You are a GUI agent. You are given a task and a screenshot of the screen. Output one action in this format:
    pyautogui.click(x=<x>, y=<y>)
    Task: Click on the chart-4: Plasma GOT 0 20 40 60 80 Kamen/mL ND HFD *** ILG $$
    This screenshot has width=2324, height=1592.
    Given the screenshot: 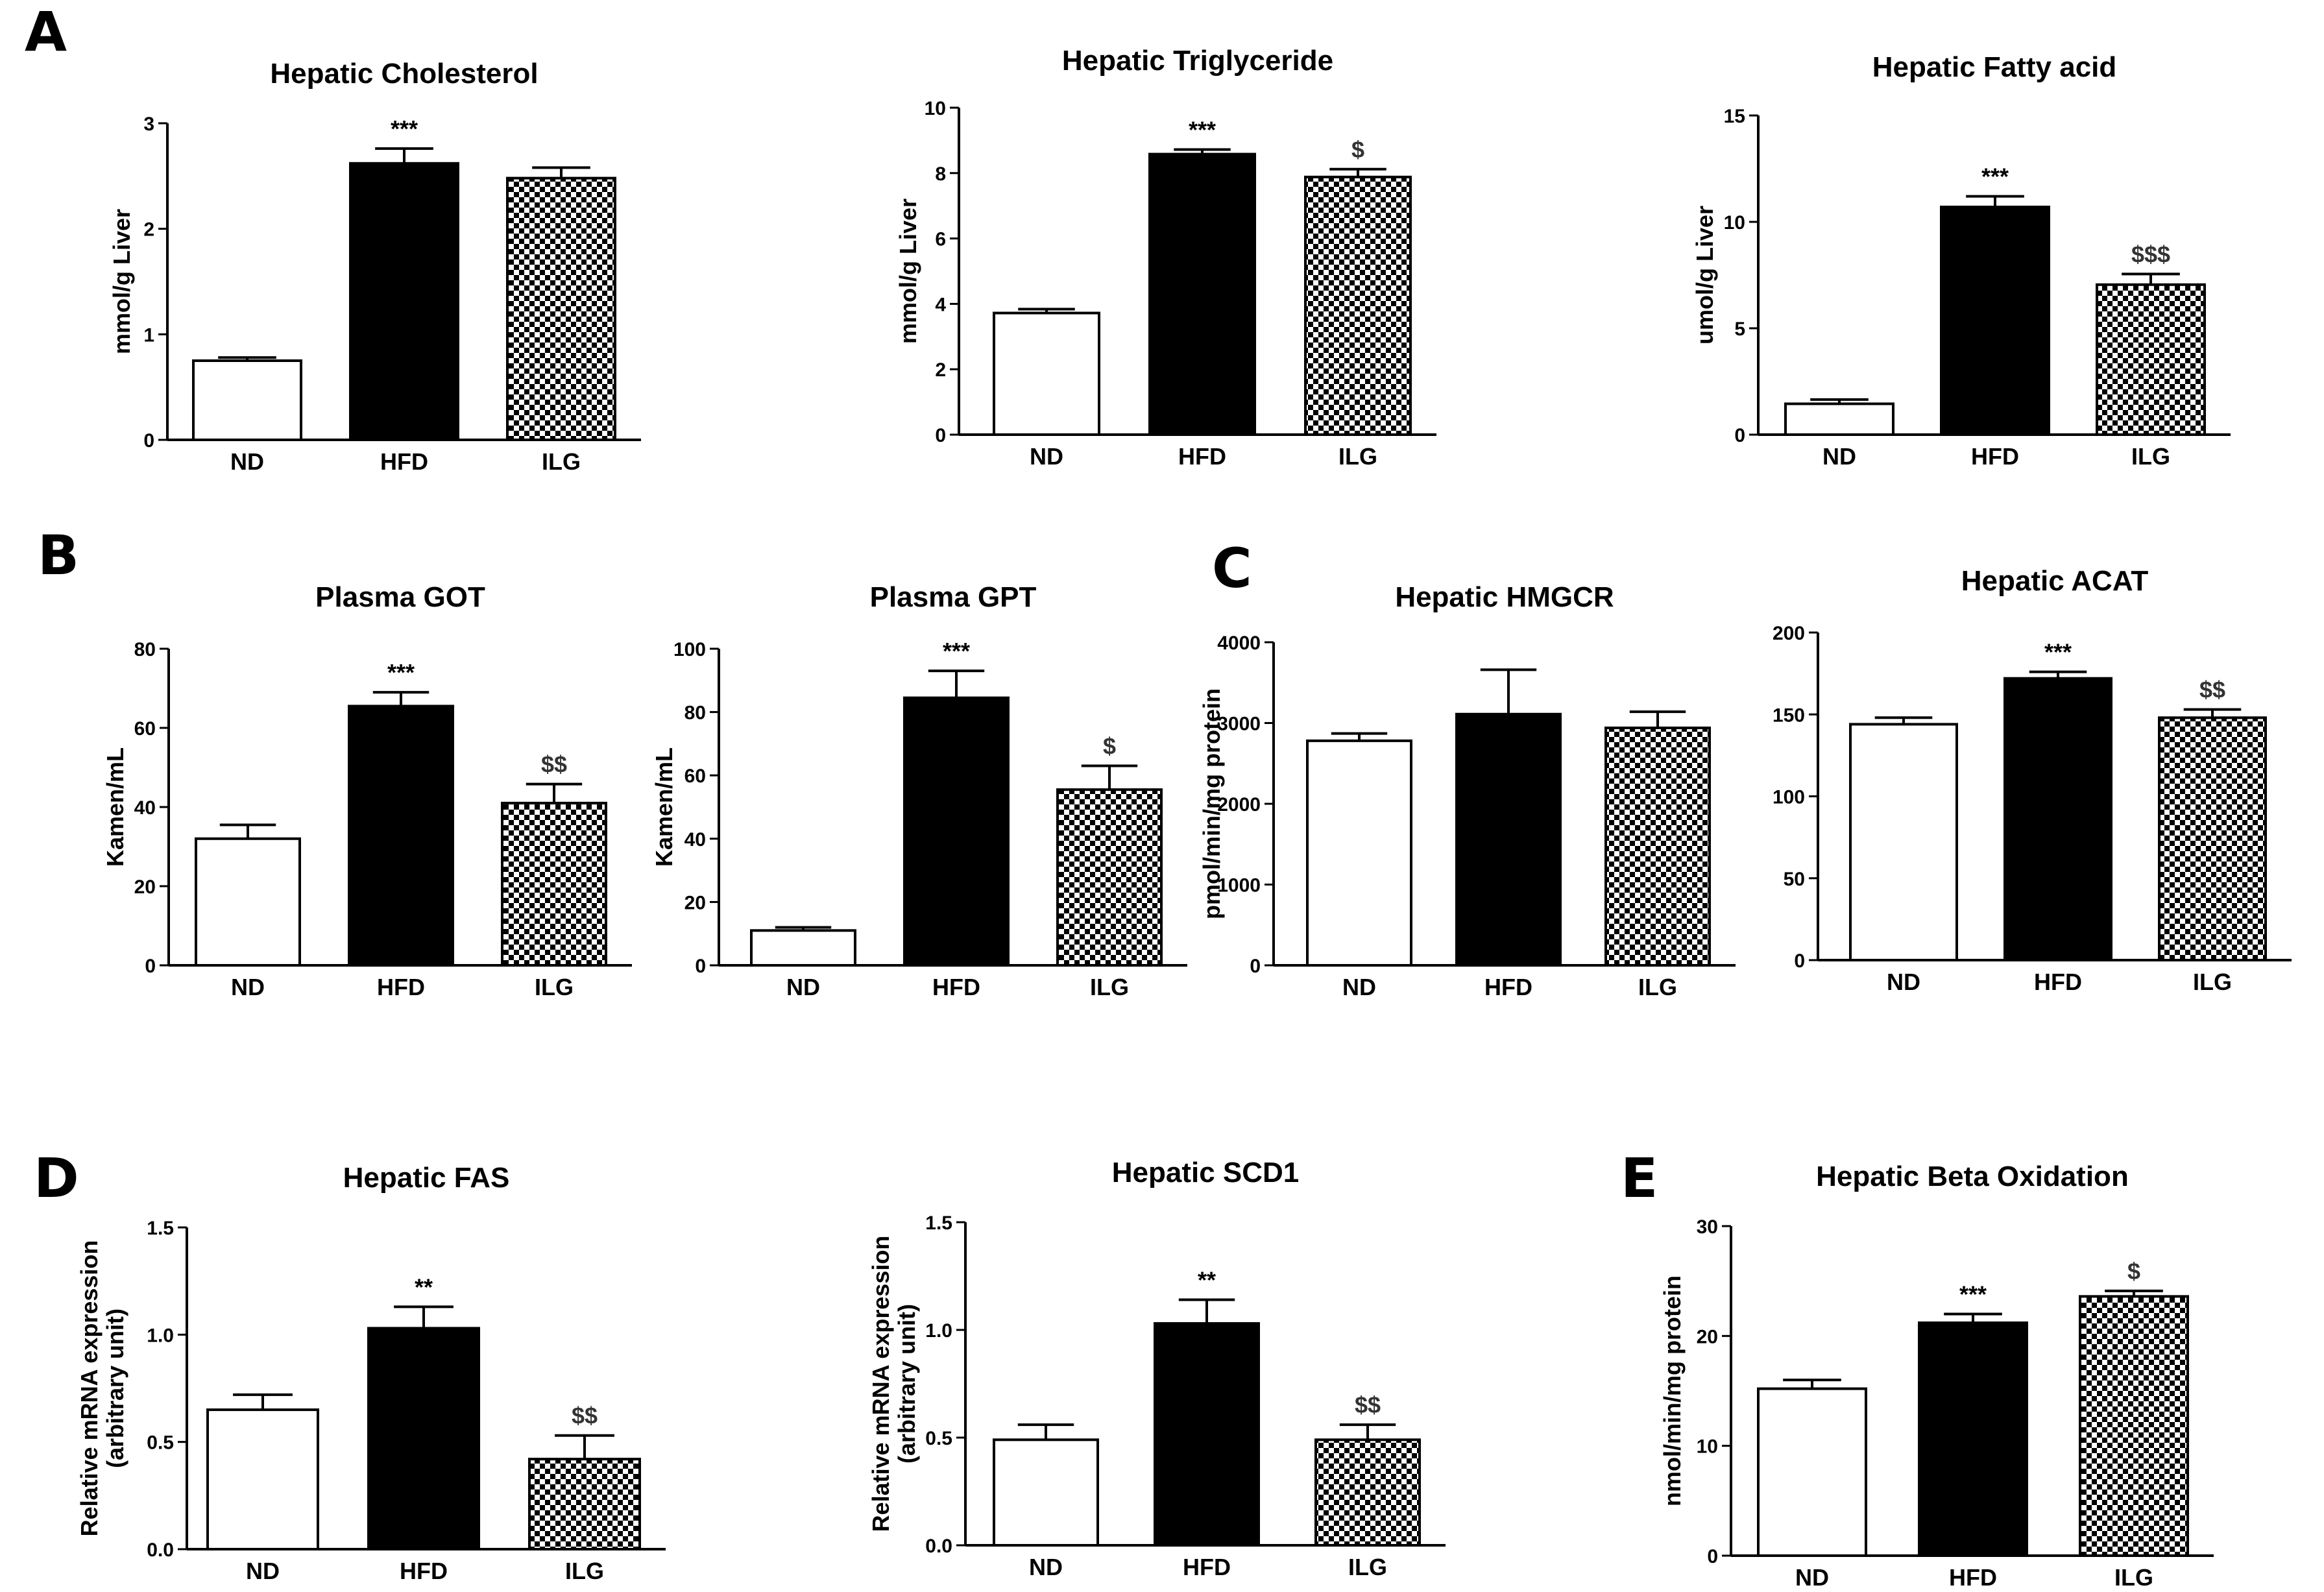 What is the action you would take?
    pyautogui.click(x=367, y=790)
    